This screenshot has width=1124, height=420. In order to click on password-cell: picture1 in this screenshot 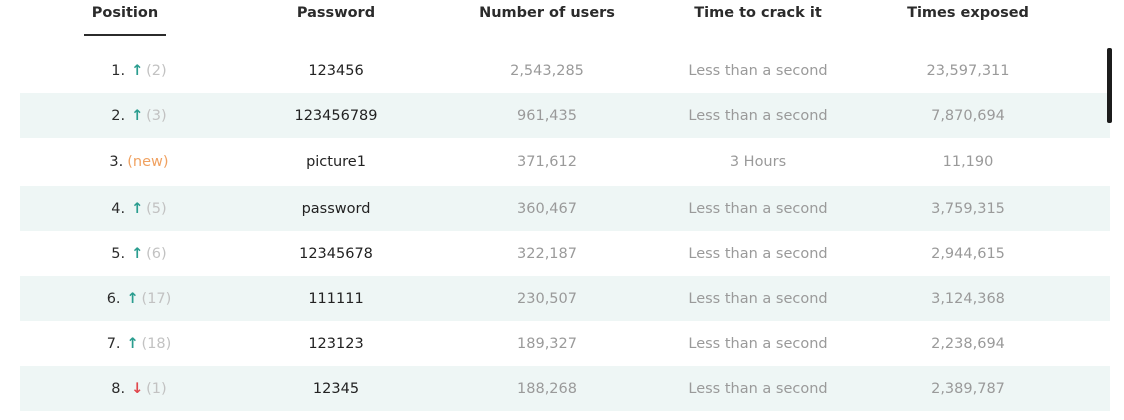, I will do `click(336, 162)`.